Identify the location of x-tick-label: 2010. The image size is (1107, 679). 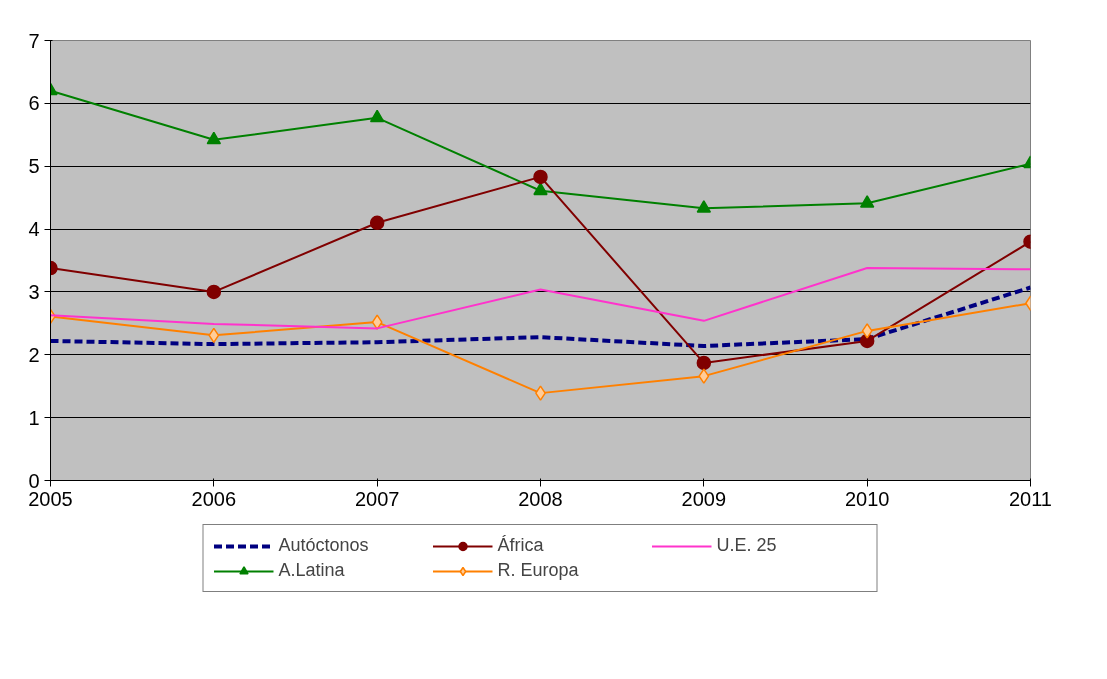
(867, 498).